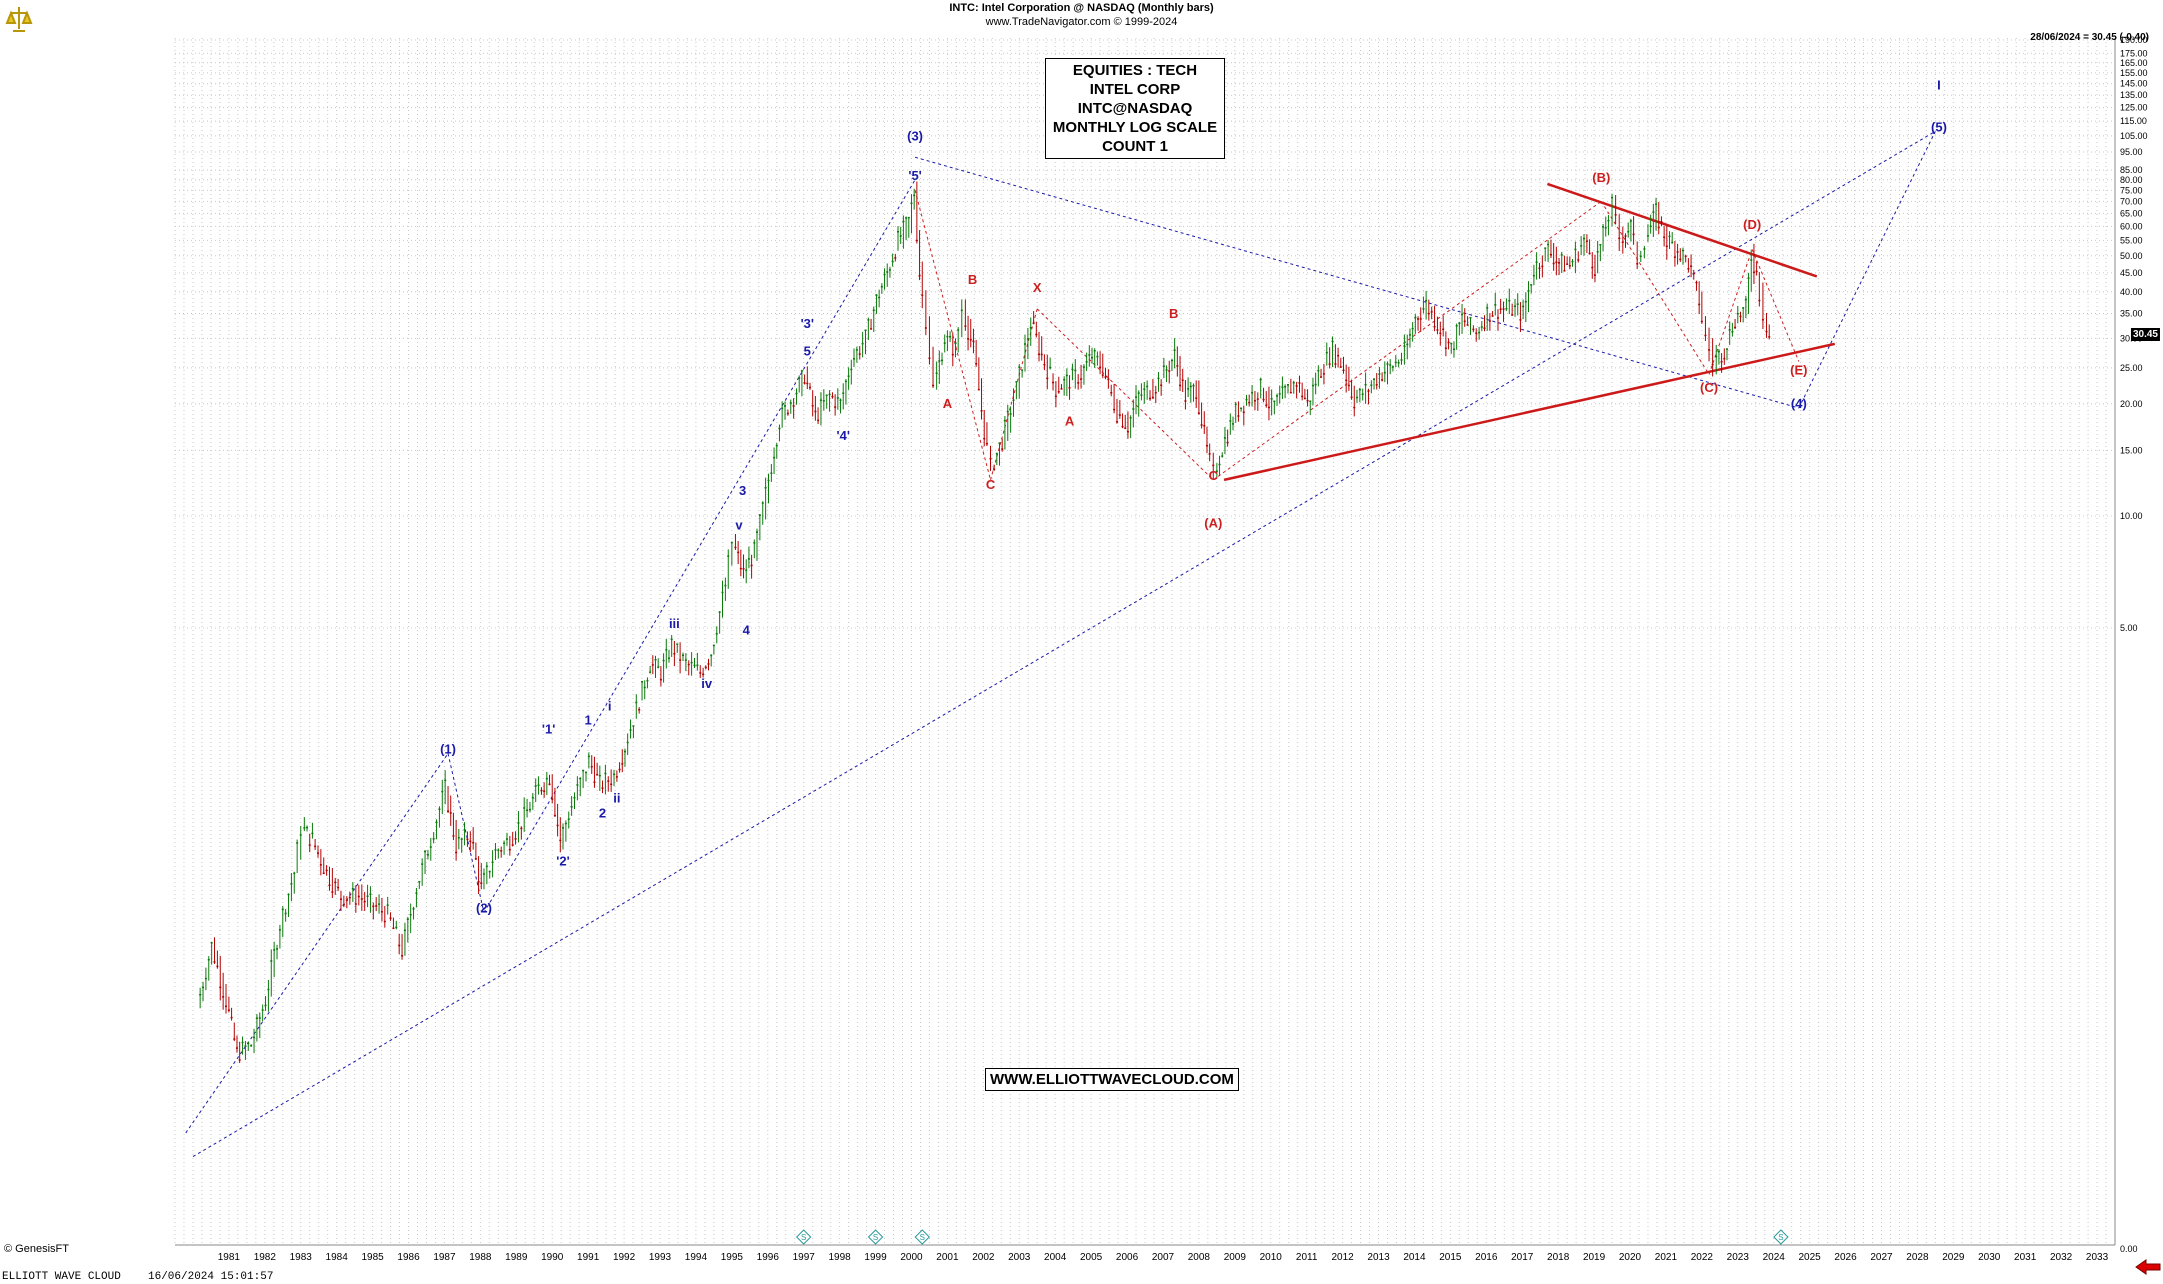  Describe the element at coordinates (552, 1257) in the screenshot. I see `x-tick-label: 1990` at that location.